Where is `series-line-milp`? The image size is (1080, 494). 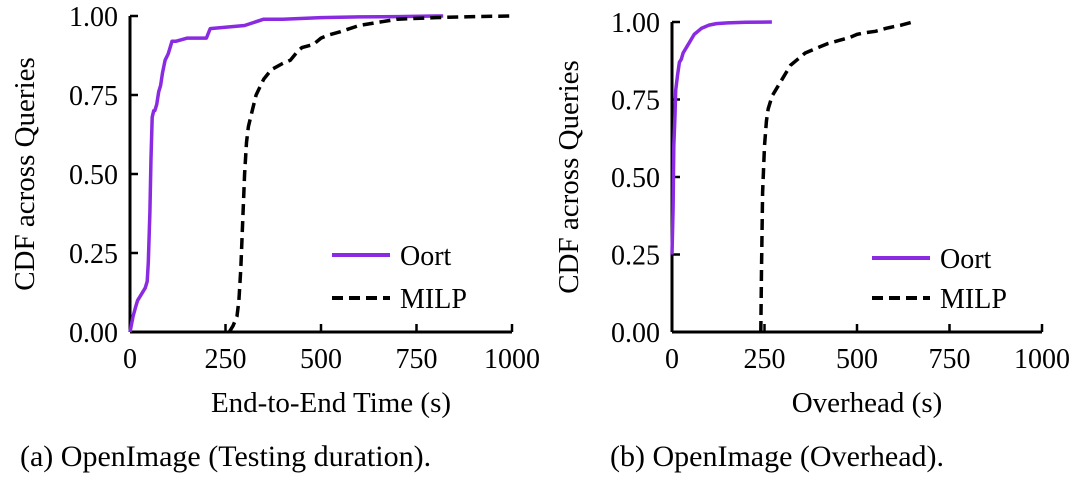
series-line-milp is located at coordinates (836, 176).